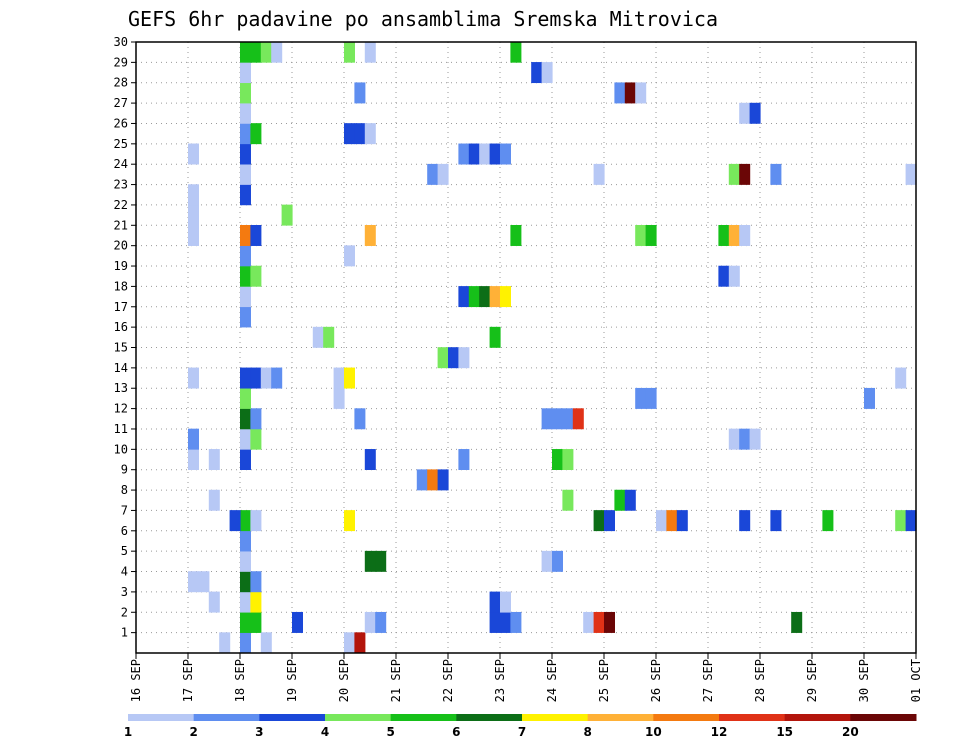 The image size is (960, 742). Describe the element at coordinates (121, 449) in the screenshot. I see `y-tick-label-10: 10` at that location.